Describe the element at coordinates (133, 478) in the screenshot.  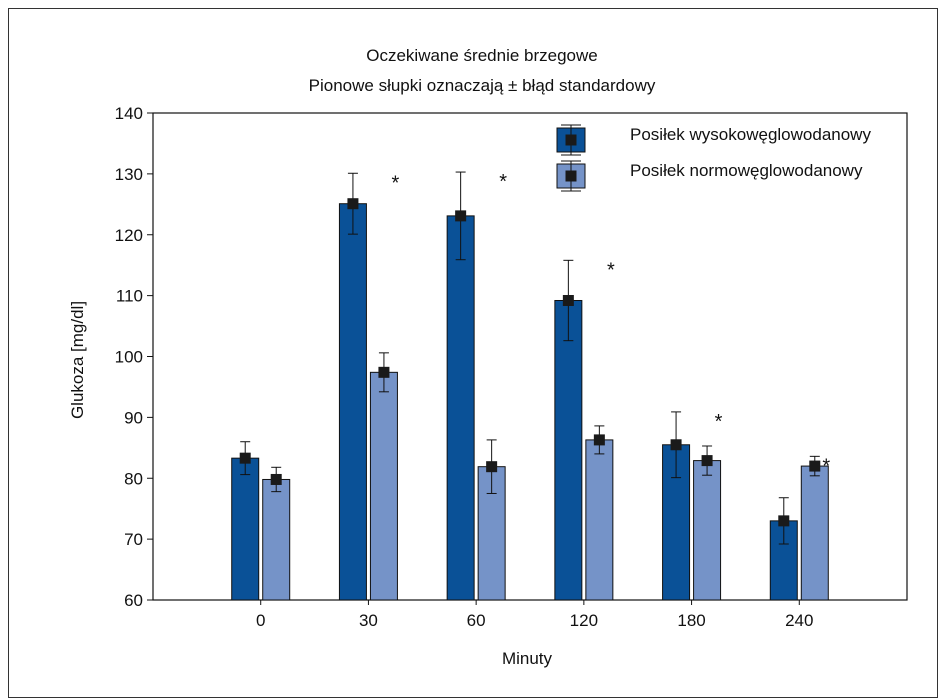
I see `y-tick-label: 80` at that location.